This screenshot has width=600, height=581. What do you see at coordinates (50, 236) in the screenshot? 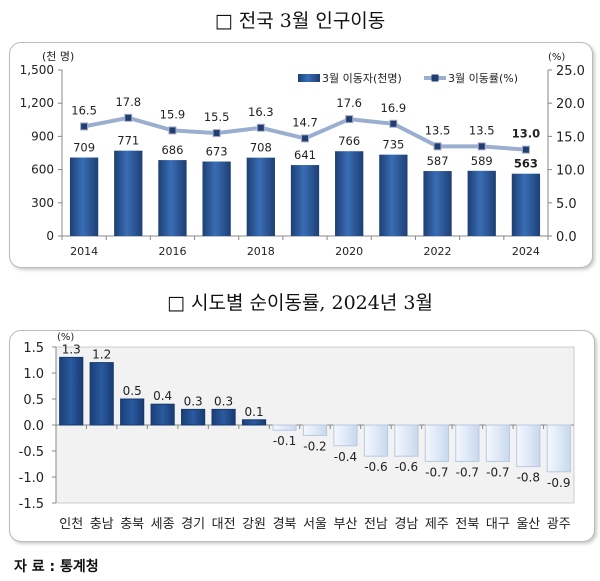
I see `left-tick-label: 0` at bounding box center [50, 236].